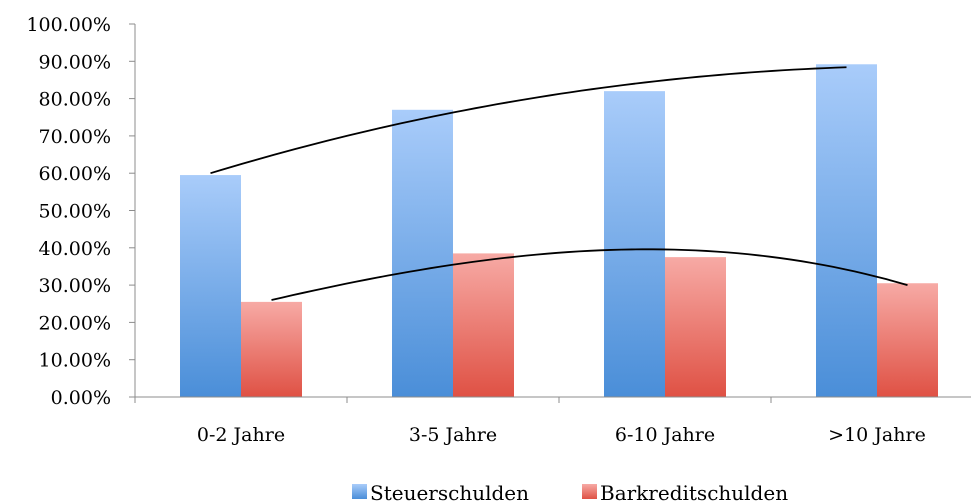 This screenshot has height=503, width=971. Describe the element at coordinates (75, 212) in the screenshot. I see `y-tick-label: 50.00%` at that location.